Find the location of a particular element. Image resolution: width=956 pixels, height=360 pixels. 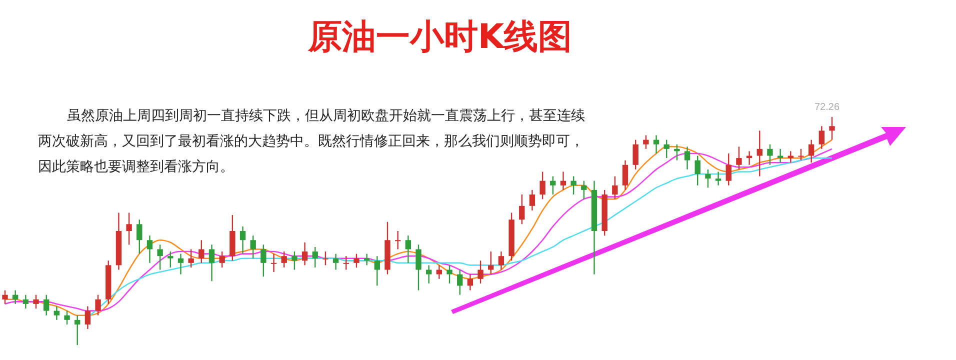

annotation: 72.26 is located at coordinates (827, 107).